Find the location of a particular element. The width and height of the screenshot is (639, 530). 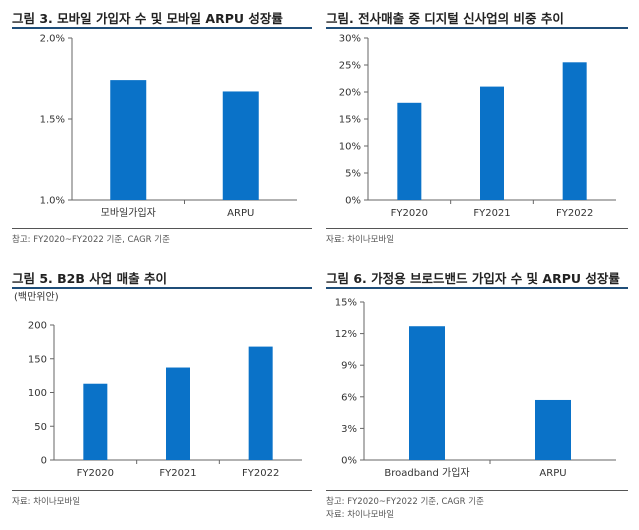

y-tick-label: 3% is located at coordinates (349, 429).